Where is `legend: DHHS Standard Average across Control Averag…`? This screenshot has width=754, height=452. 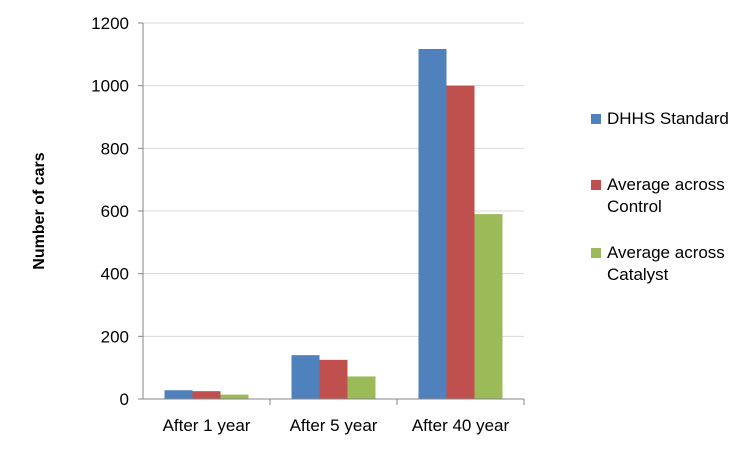
legend: DHHS Standard Average across Control Averag… is located at coordinates (660, 196).